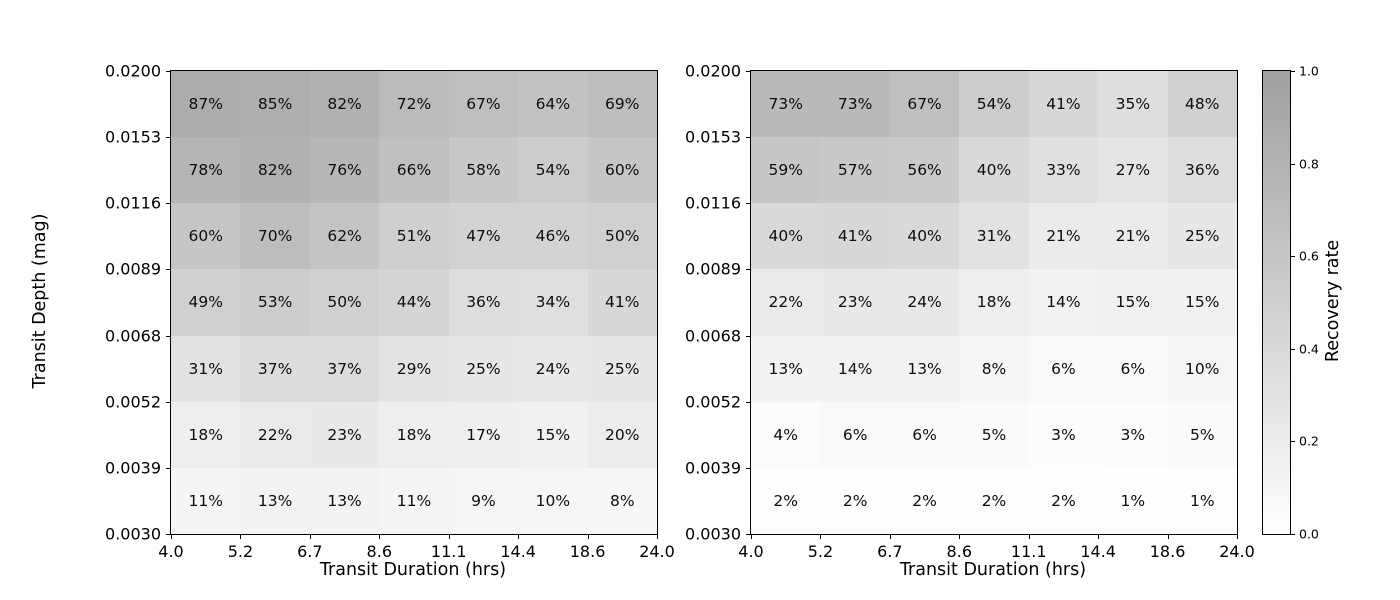 The height and width of the screenshot is (600, 1400). Describe the element at coordinates (587, 551) in the screenshot. I see `x-tick-label: 18.6` at that location.